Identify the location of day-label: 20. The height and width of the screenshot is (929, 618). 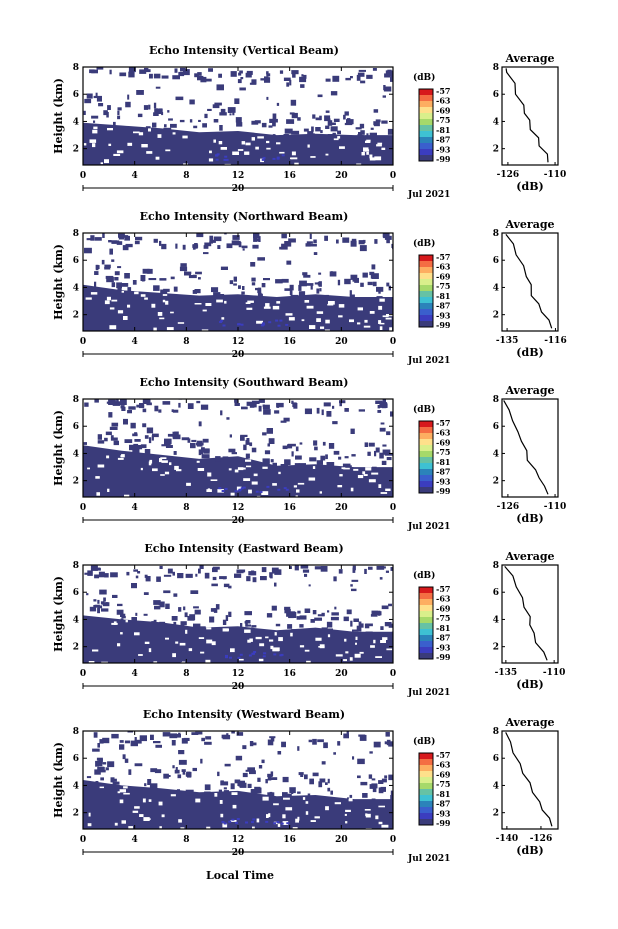
(238, 355).